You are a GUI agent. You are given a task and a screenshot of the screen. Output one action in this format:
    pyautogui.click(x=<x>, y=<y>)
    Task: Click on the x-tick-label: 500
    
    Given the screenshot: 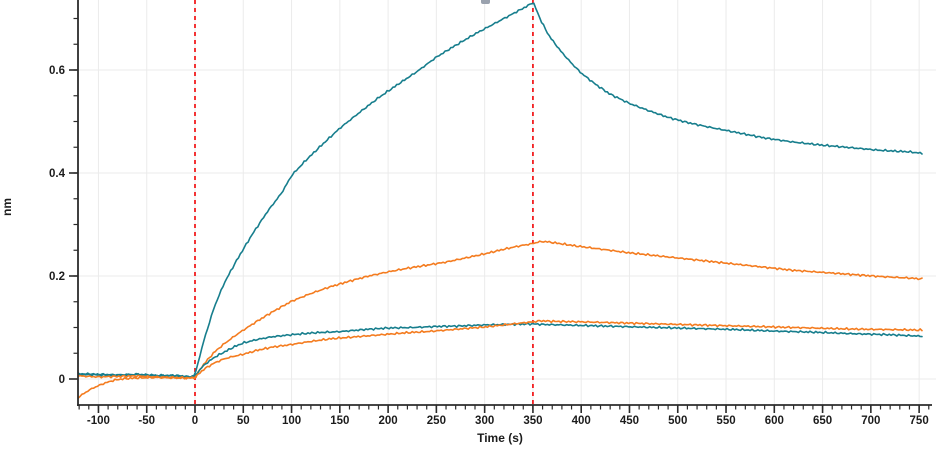 What is the action you would take?
    pyautogui.click(x=677, y=421)
    